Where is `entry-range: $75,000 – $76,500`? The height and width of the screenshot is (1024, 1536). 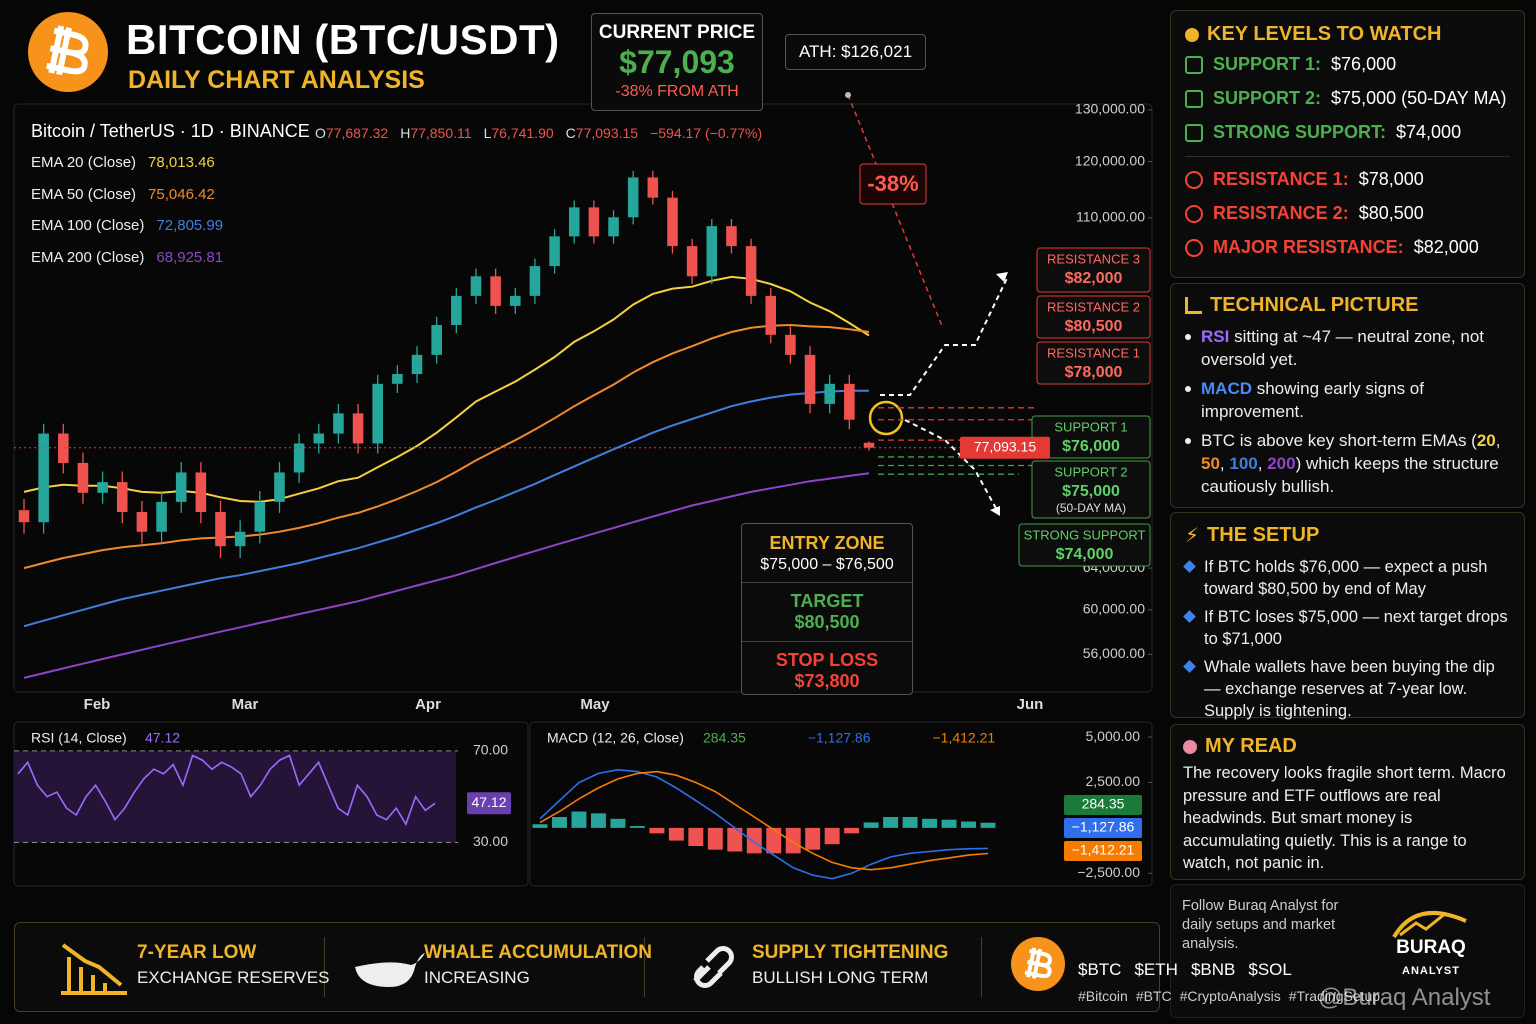
entry-range: $75,000 – $76,500 is located at coordinates (827, 569).